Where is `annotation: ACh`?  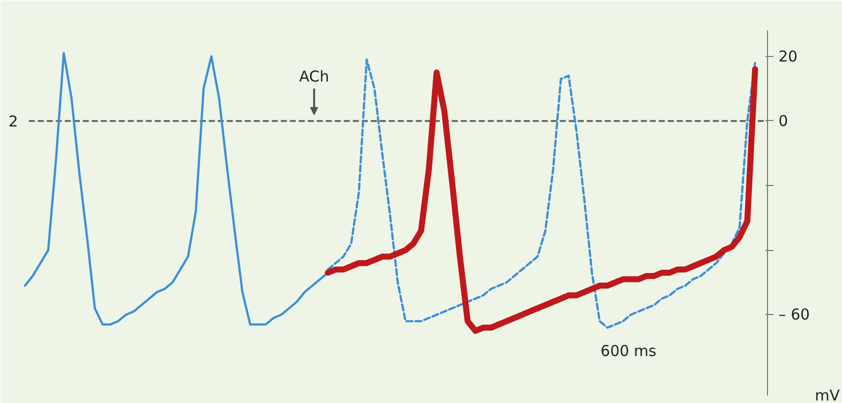 annotation: ACh is located at coordinates (314, 76).